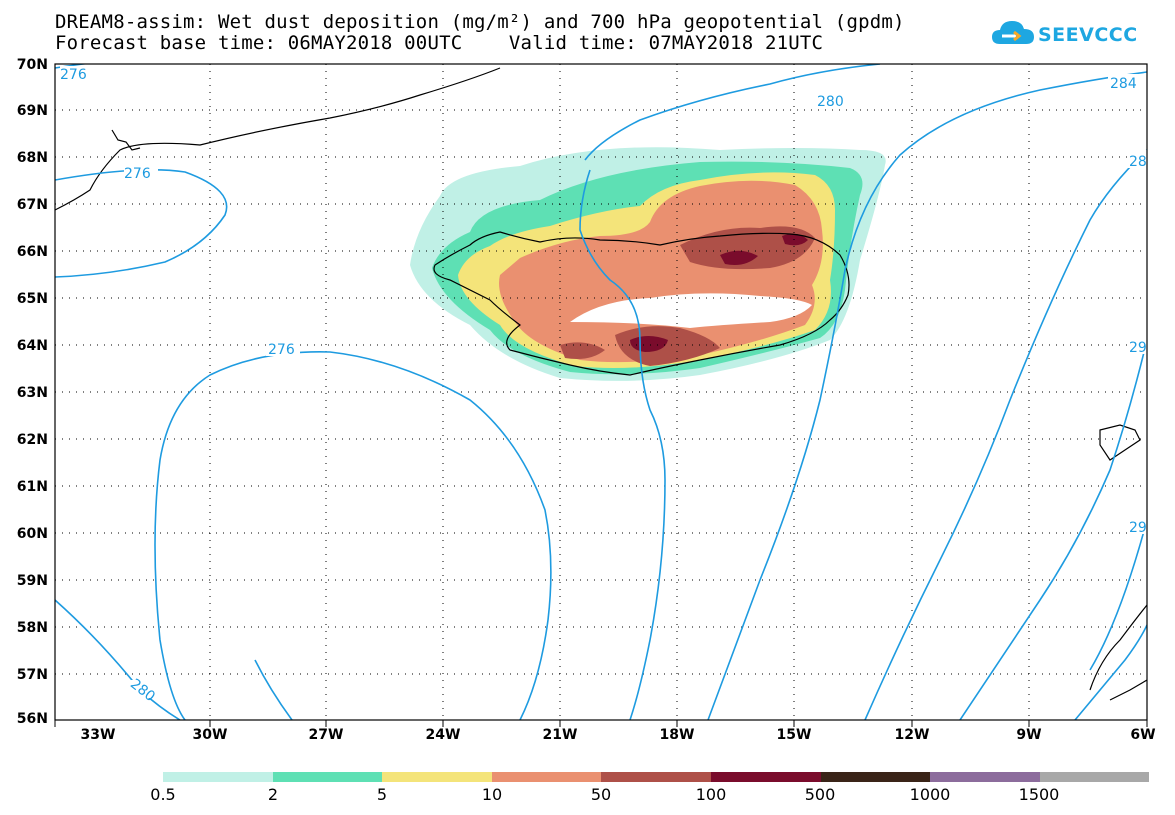  I want to click on colorbar-label: 500, so click(820, 794).